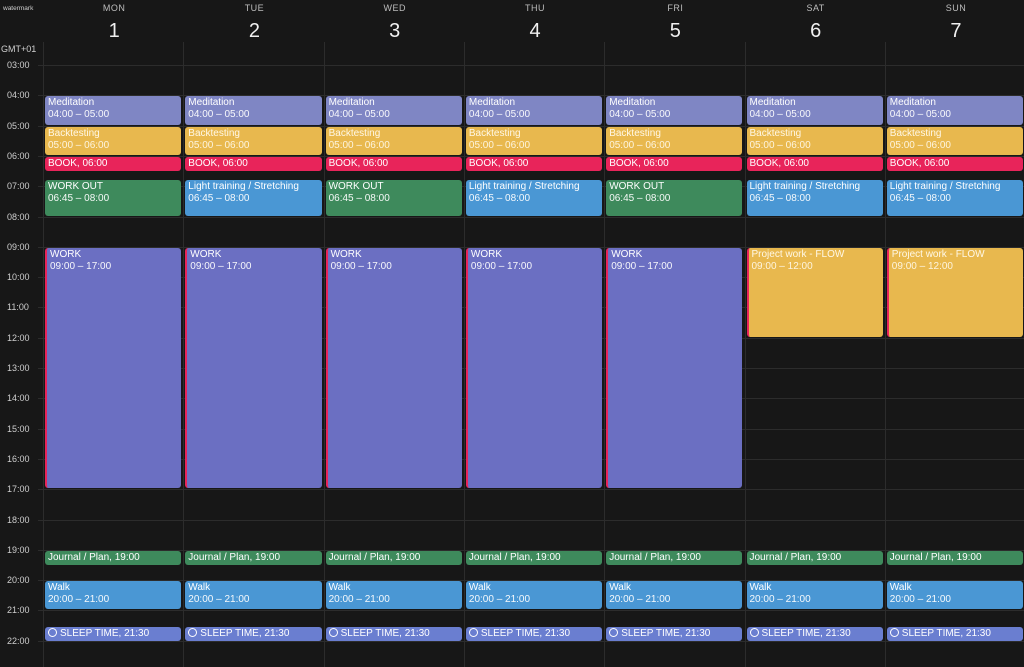  I want to click on timezone-label: GMT+01, so click(19, 49).